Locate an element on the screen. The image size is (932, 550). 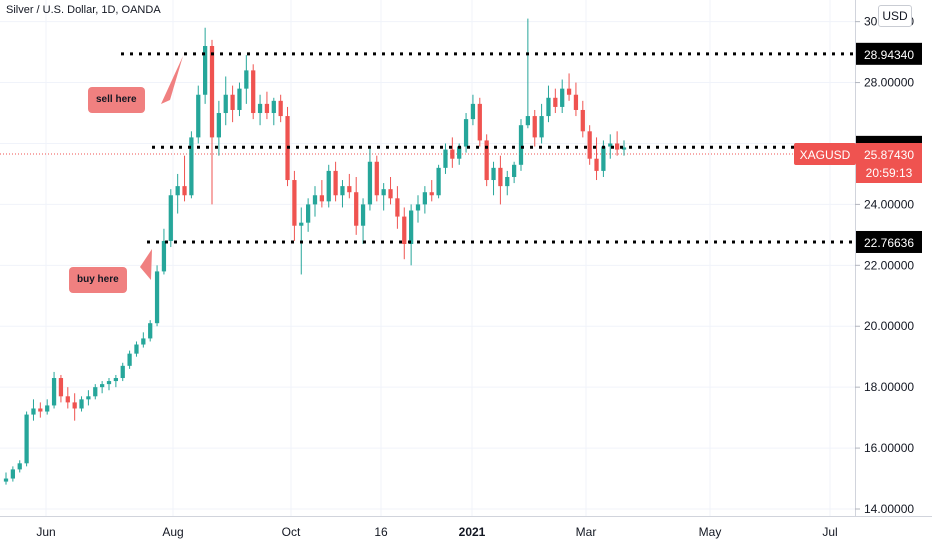
x-tick-label: Mar is located at coordinates (586, 532).